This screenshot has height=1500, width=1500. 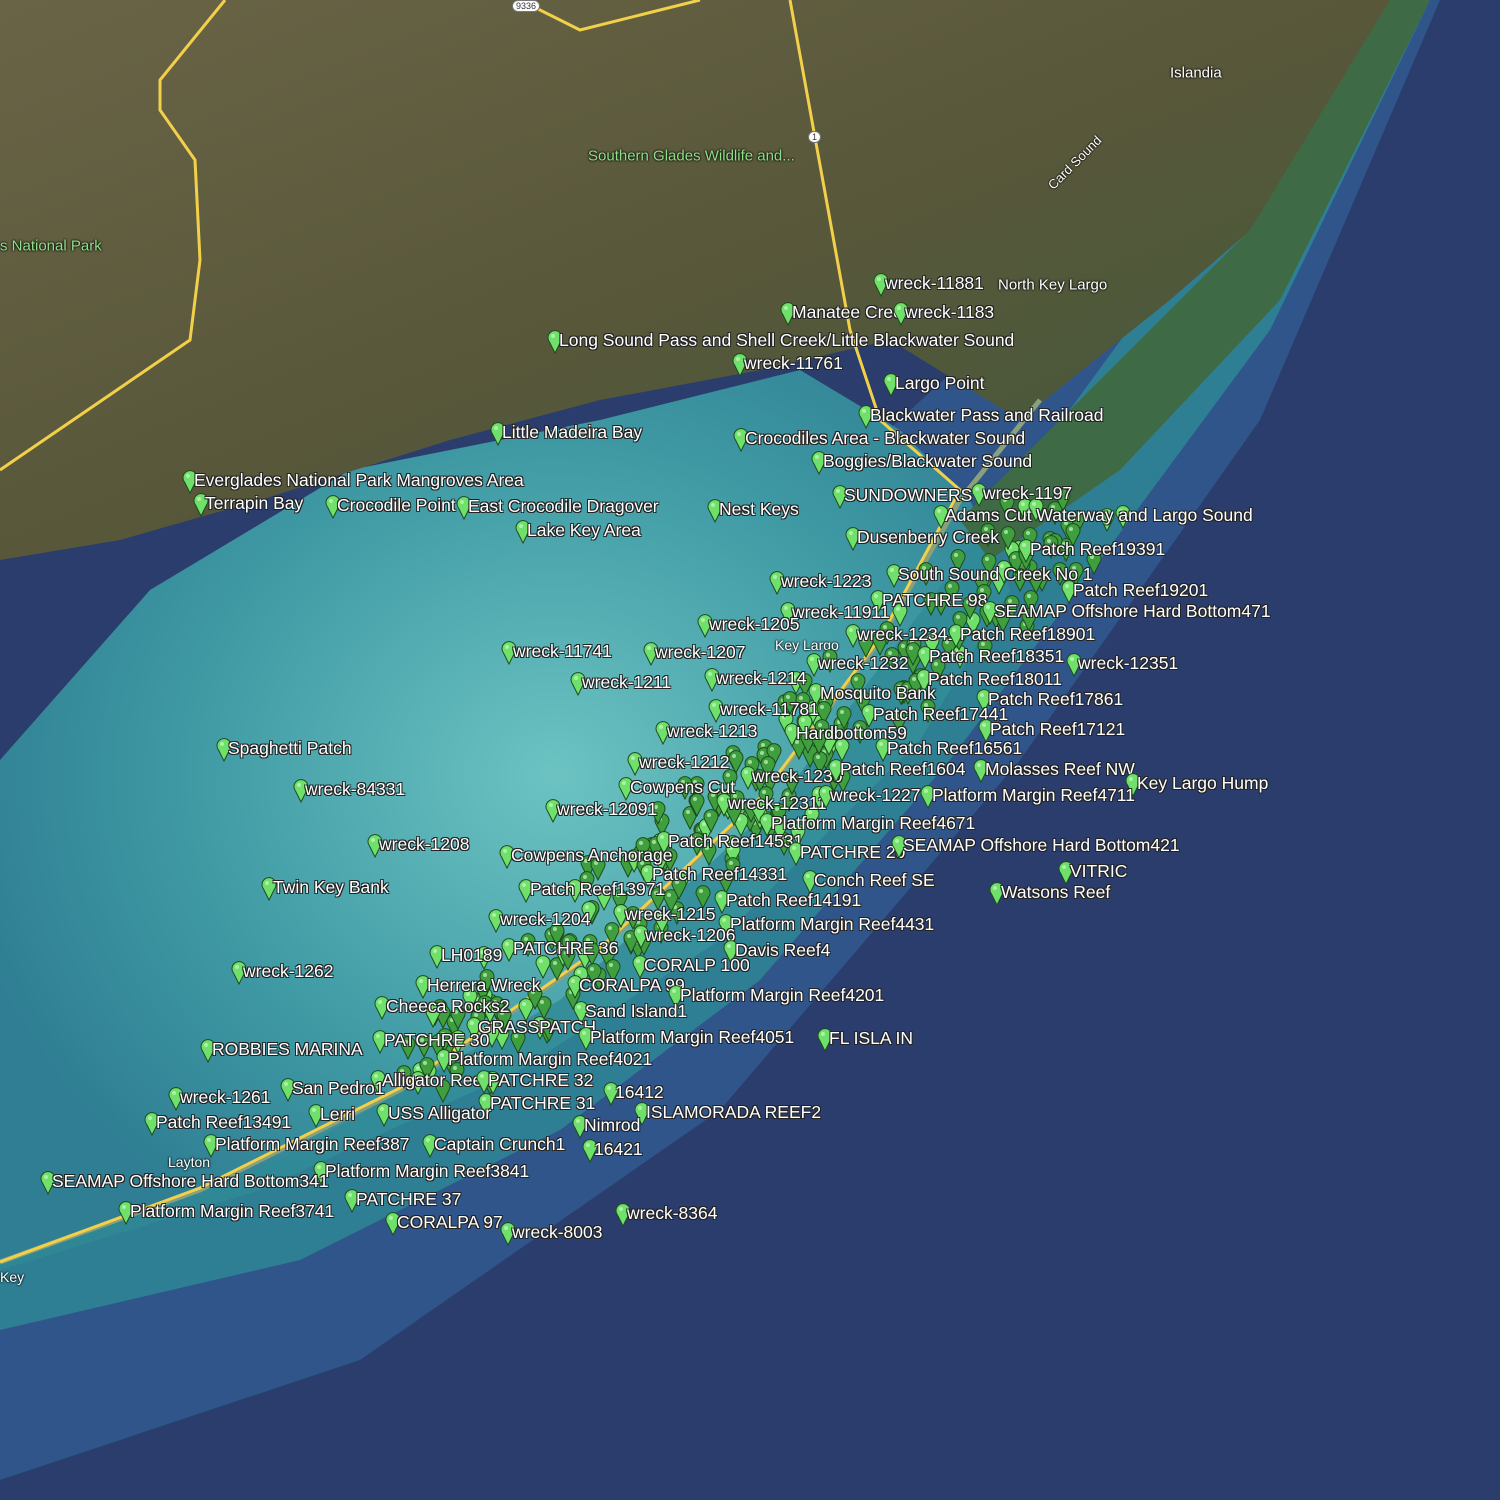 I want to click on marker-label: FL ISLA IN, so click(x=871, y=1038).